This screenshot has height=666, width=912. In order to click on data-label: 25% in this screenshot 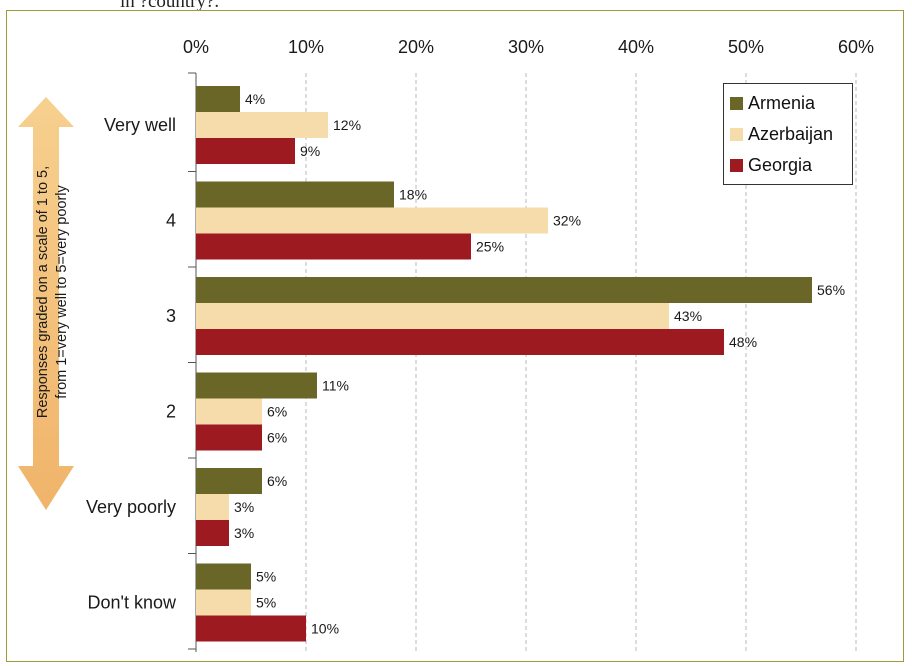, I will do `click(490, 247)`.